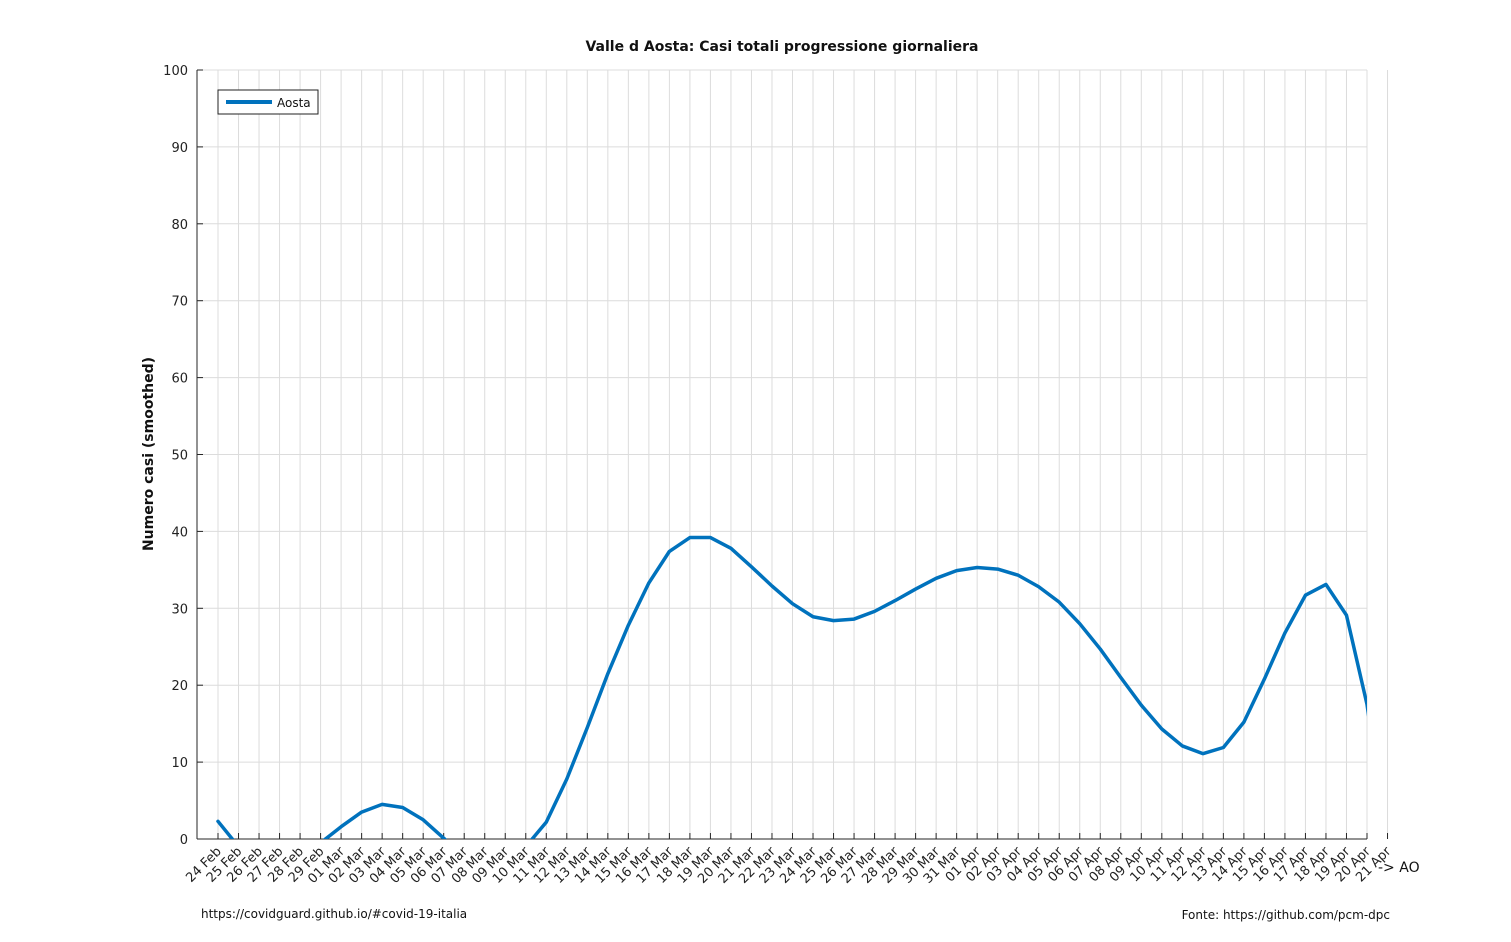 The width and height of the screenshot is (1511, 942). Describe the element at coordinates (179, 686) in the screenshot. I see `y-tick-label: 20` at that location.